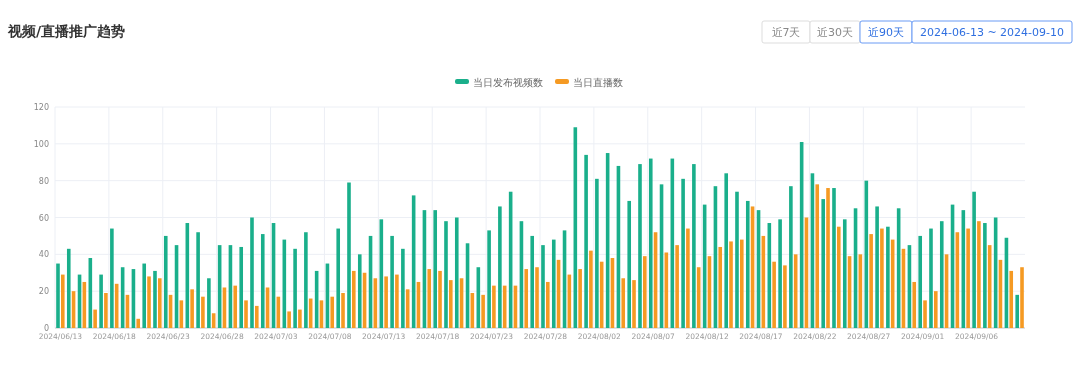 The height and width of the screenshot is (377, 1080). What do you see at coordinates (43, 255) in the screenshot?
I see `y-tick-label: 40` at bounding box center [43, 255].